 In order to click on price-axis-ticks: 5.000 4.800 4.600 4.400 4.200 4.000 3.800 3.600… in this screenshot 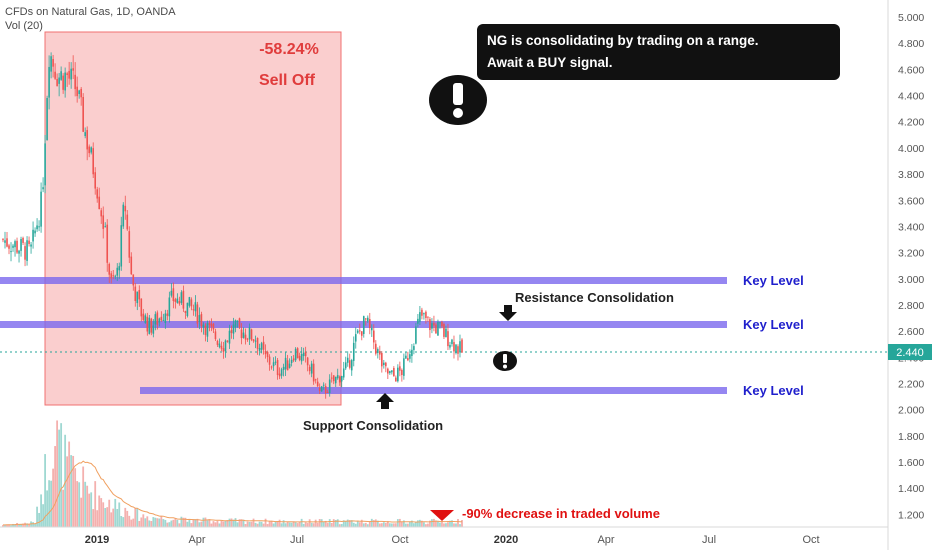, I will do `click(911, 266)`.